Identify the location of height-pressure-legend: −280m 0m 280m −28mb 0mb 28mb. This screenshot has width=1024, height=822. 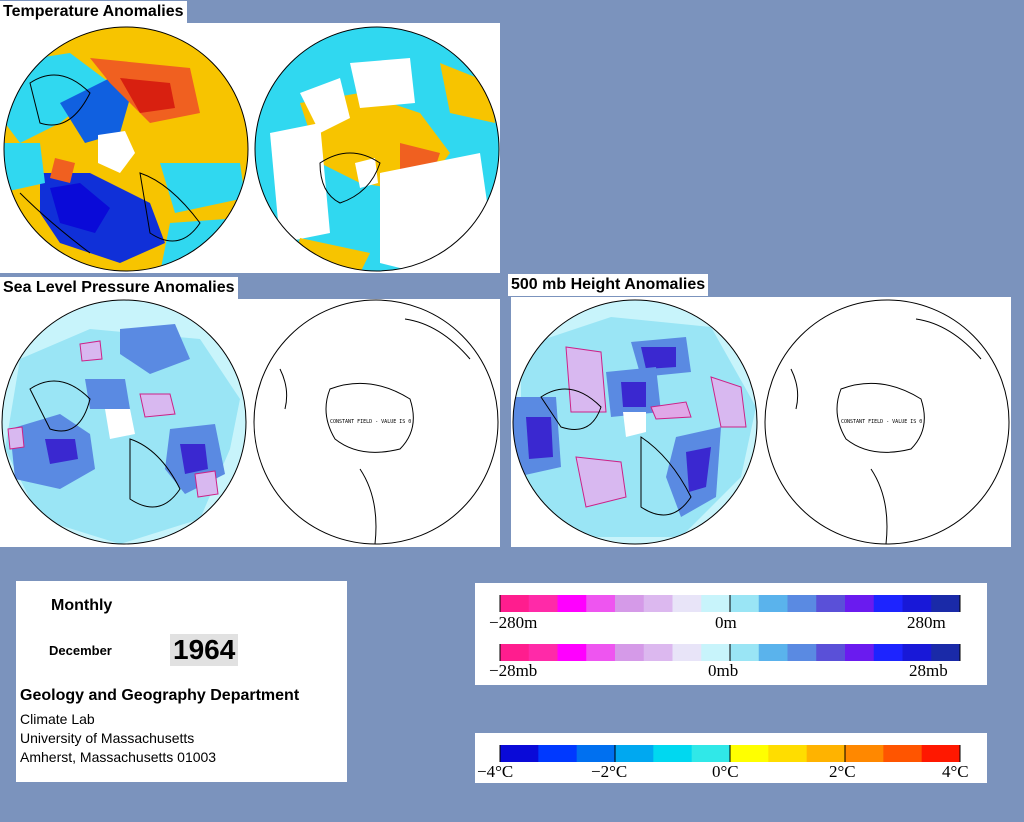
(731, 634).